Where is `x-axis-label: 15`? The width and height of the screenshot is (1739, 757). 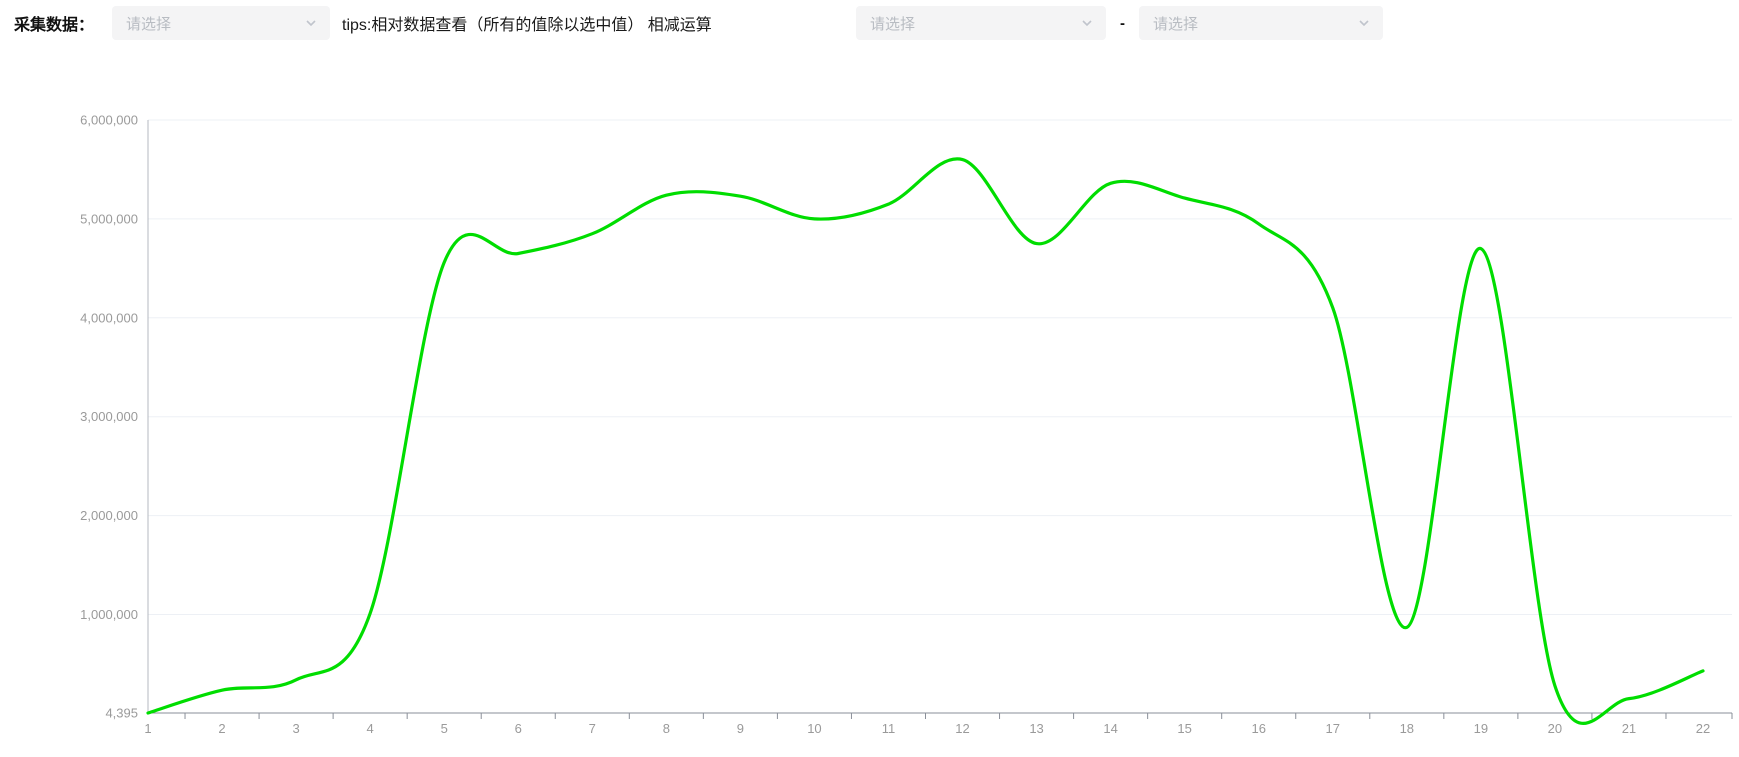 x-axis-label: 15 is located at coordinates (1184, 728).